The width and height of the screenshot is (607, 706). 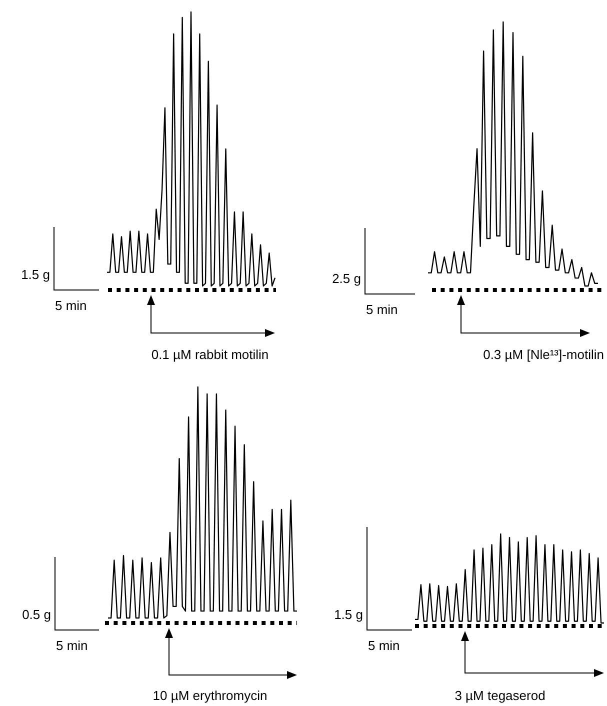 I want to click on text: 0.1 µM rabbit motilin, so click(x=210, y=354).